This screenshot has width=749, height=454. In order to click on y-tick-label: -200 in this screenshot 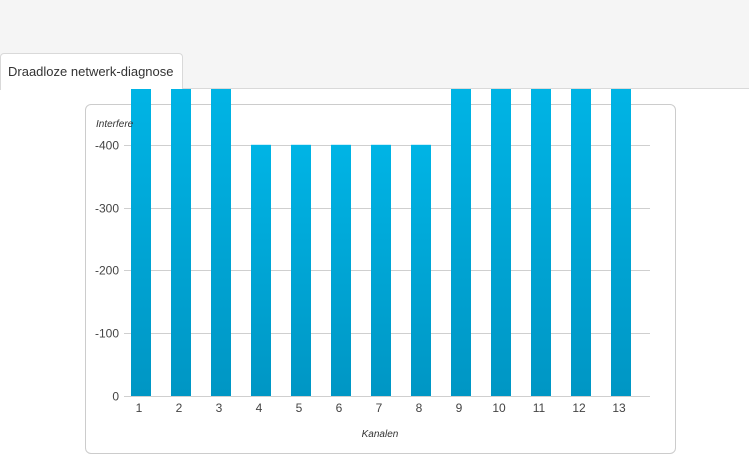, I will do `click(107, 271)`.